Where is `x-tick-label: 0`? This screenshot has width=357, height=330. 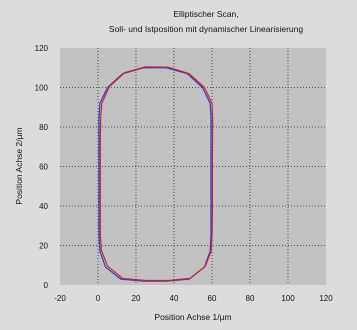 x-tick-label: 0 is located at coordinates (98, 298).